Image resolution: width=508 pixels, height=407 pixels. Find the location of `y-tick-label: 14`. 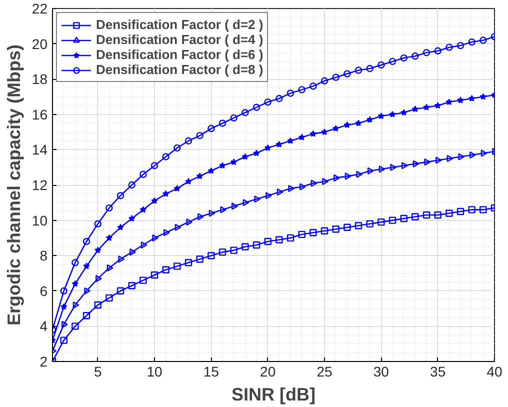

y-tick-label: 14 is located at coordinates (40, 150).